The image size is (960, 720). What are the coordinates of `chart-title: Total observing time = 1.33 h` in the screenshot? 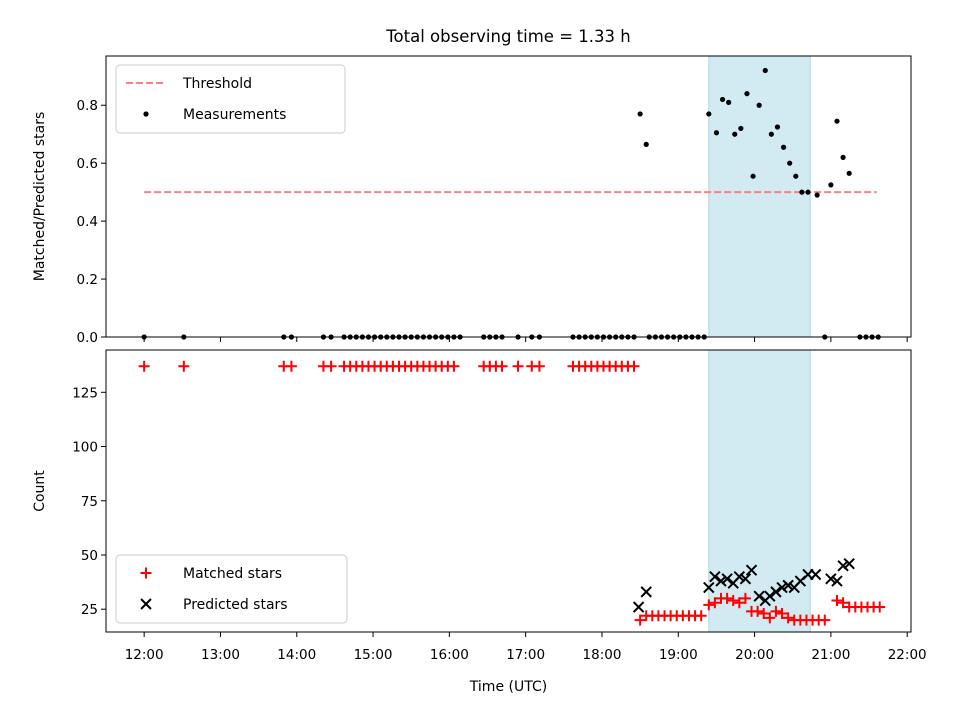 It's located at (507, 36).